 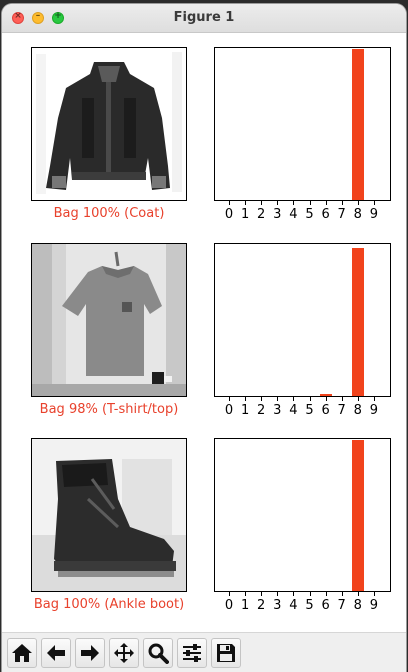 I want to click on minimize-window-button: –, so click(x=38, y=17).